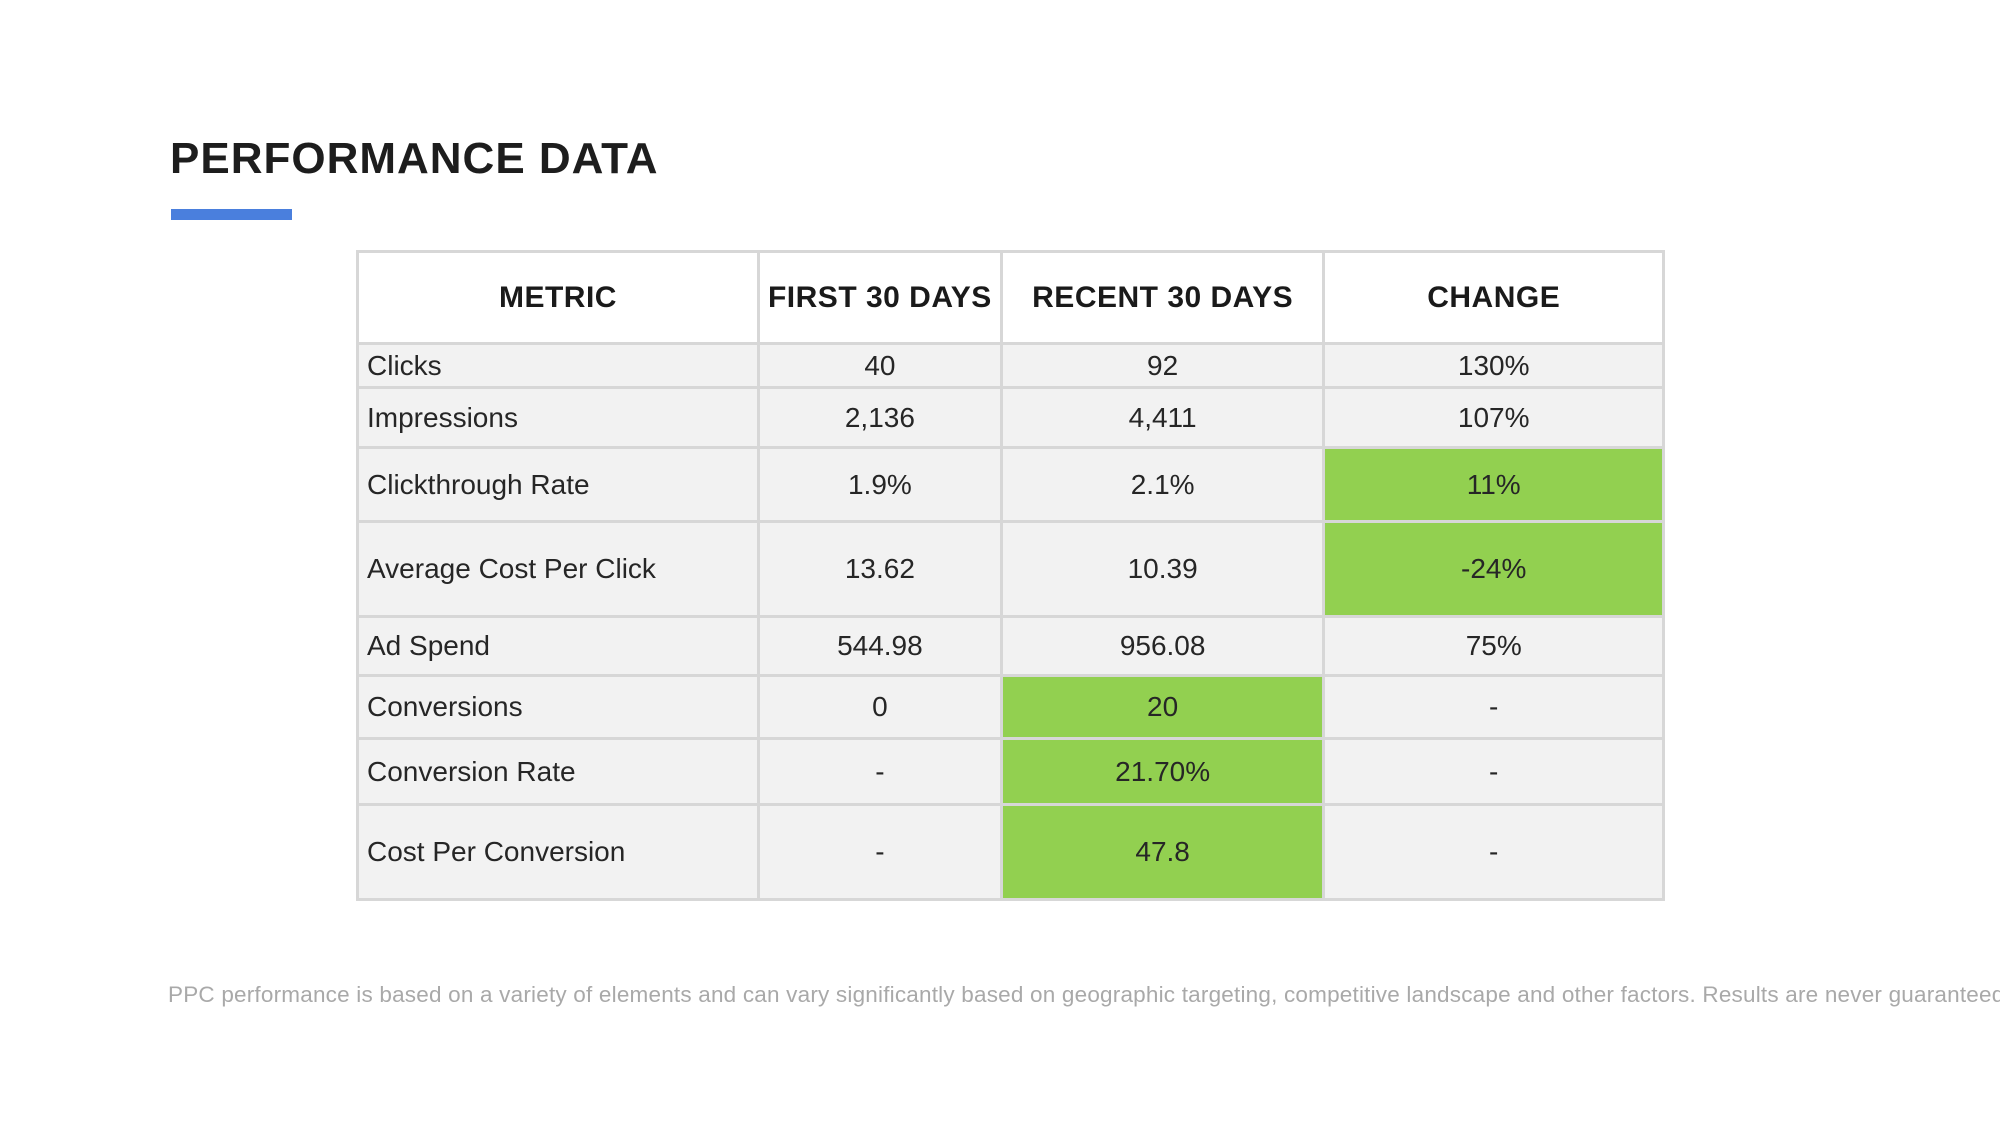 The image size is (2000, 1125). Describe the element at coordinates (558, 484) in the screenshot. I see `metric-cell: Clickthrough Rate` at that location.